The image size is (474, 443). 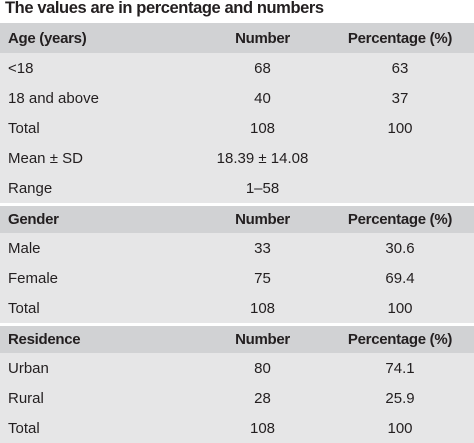 I want to click on header-row-residence: Residence Number Percentage (%), so click(x=237, y=338).